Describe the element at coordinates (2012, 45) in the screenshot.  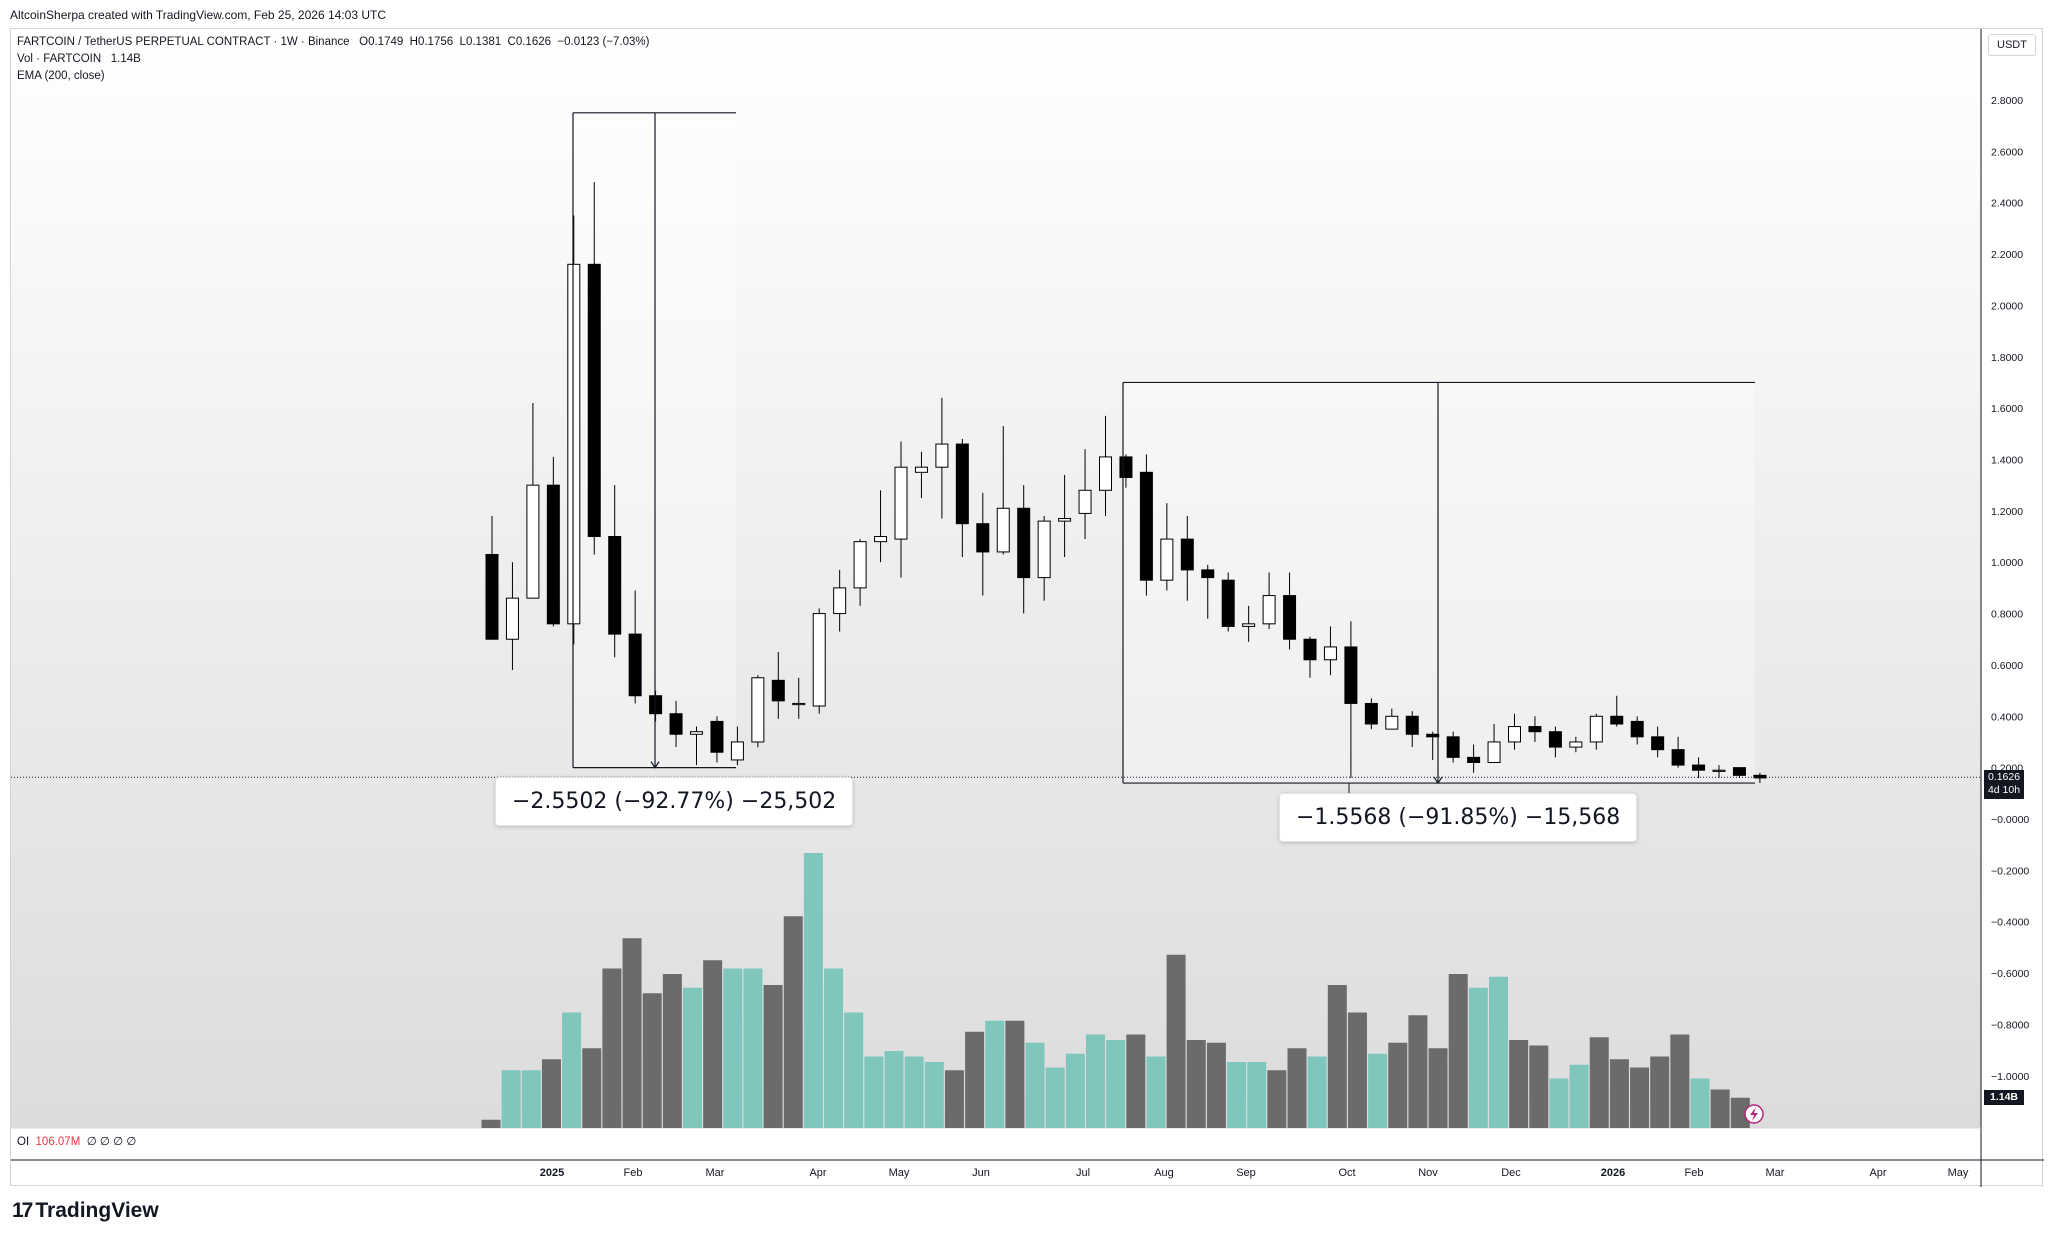
I see `currency-selector: USDT` at that location.